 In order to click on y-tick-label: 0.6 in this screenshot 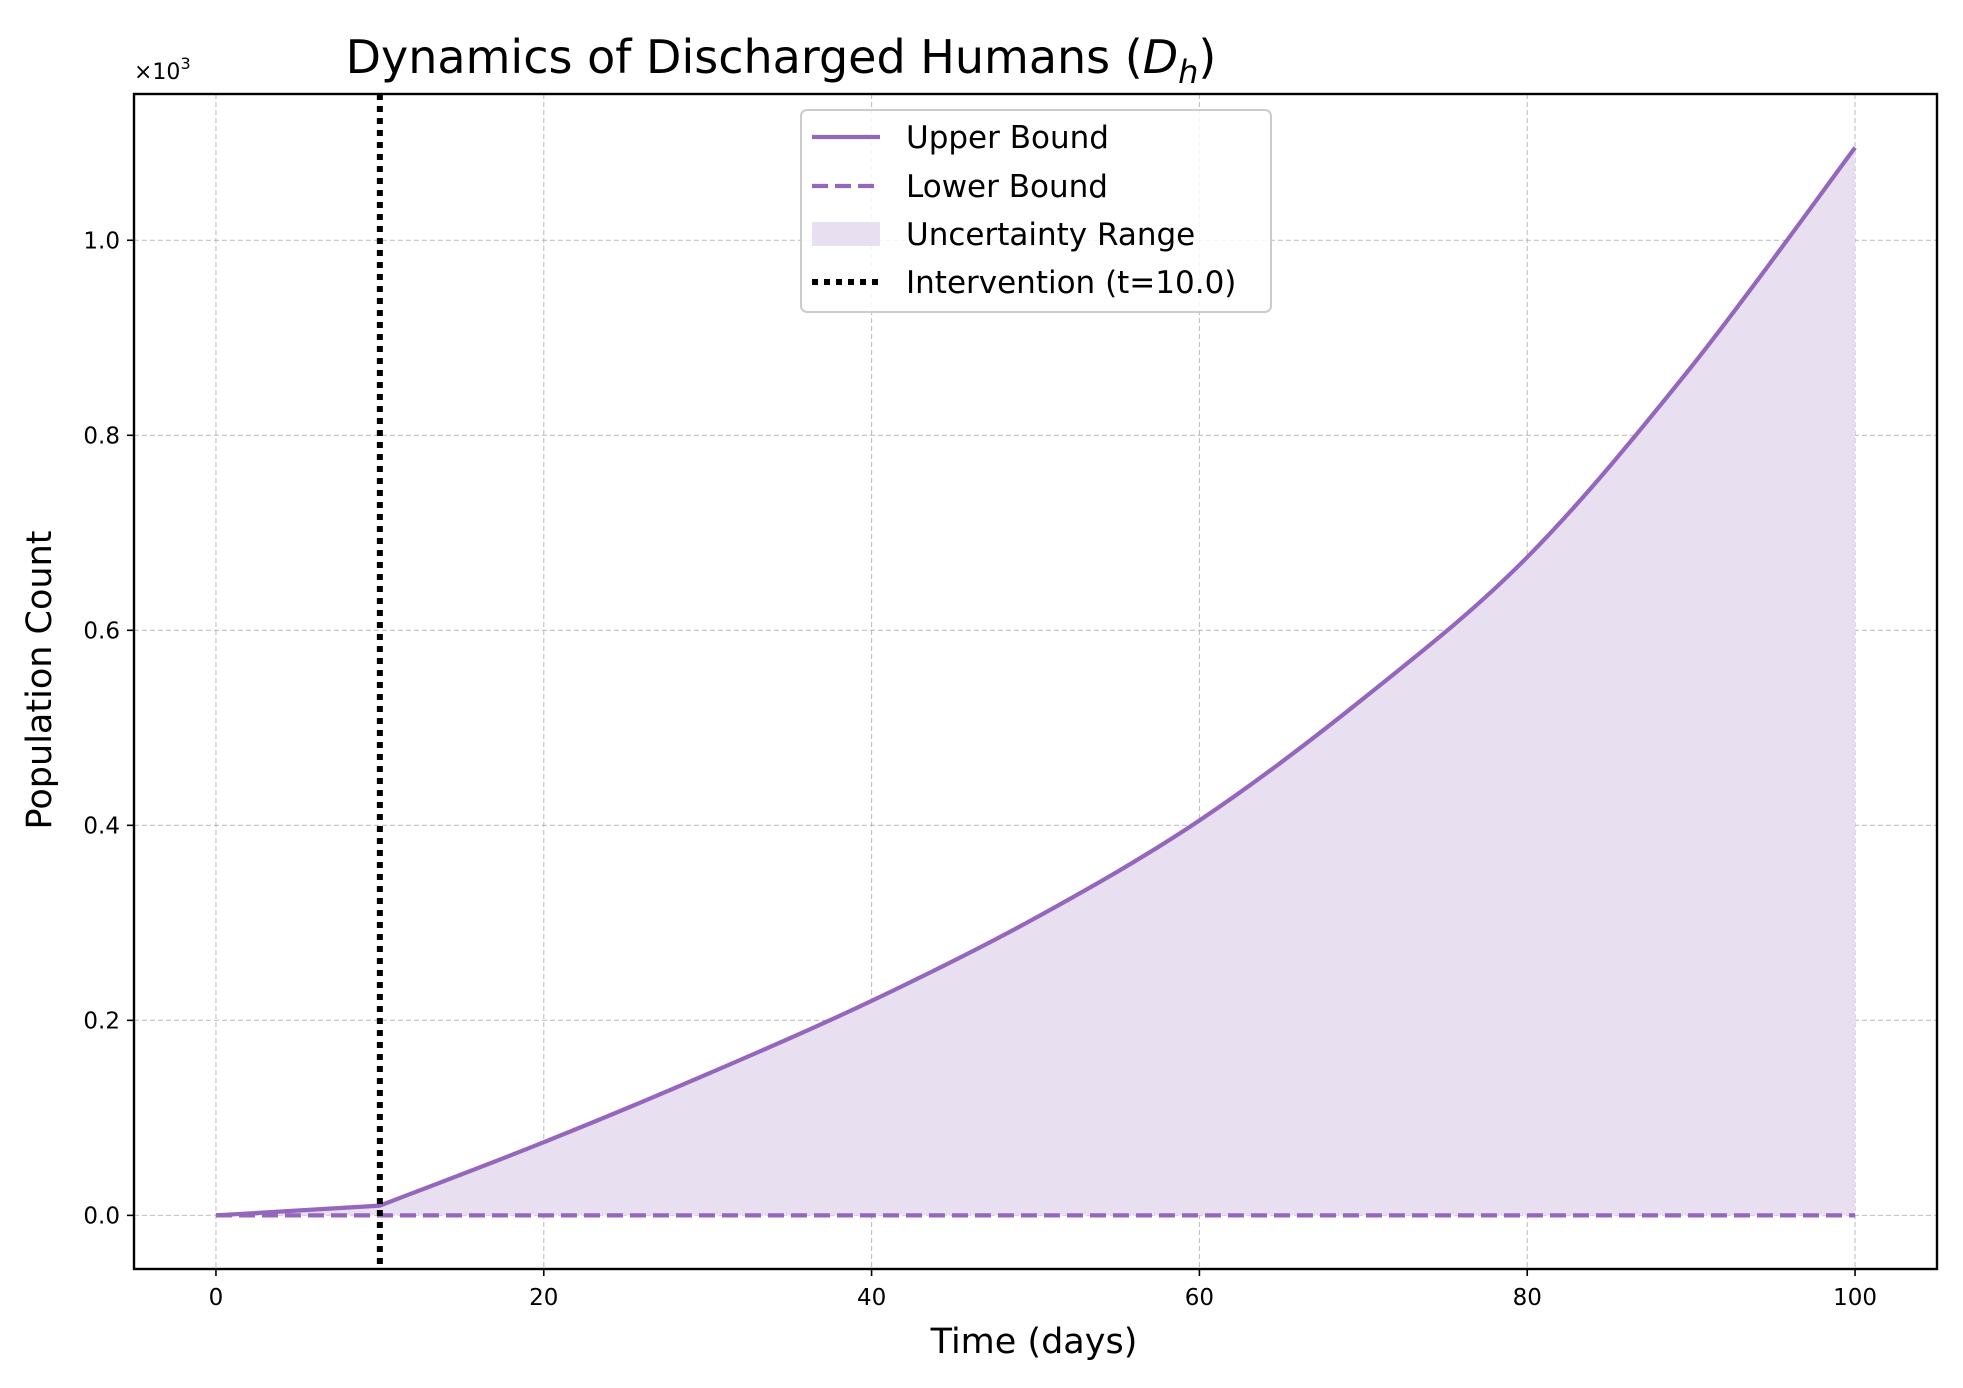, I will do `click(101, 631)`.